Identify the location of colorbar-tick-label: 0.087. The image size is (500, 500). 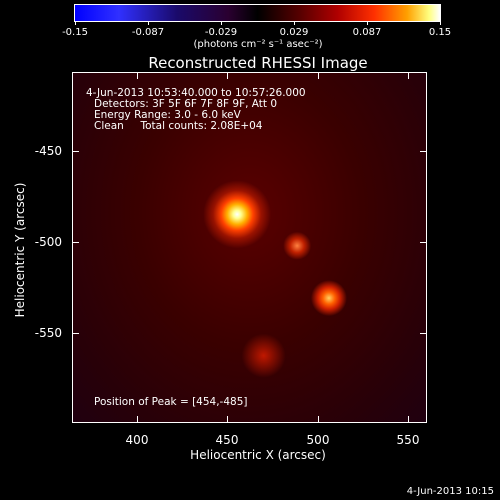
(367, 32).